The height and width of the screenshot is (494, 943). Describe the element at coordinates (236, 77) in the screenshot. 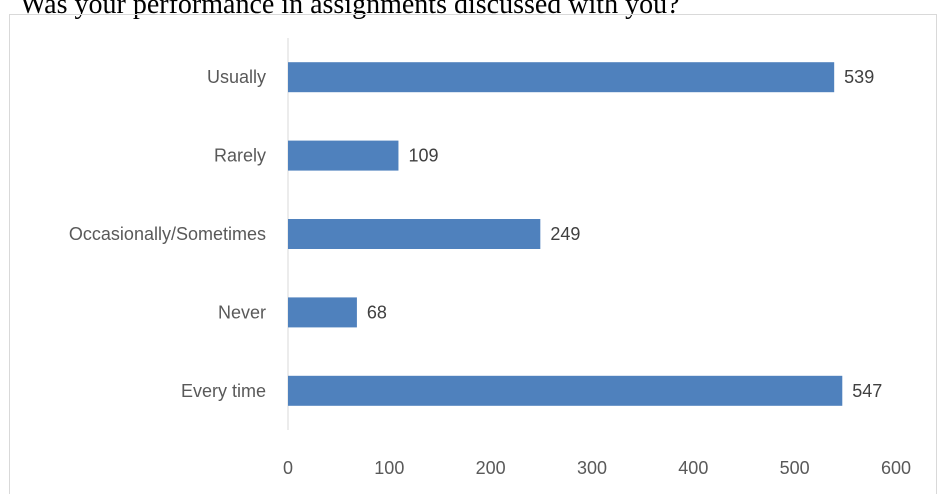

I see `category-label: Usually` at that location.